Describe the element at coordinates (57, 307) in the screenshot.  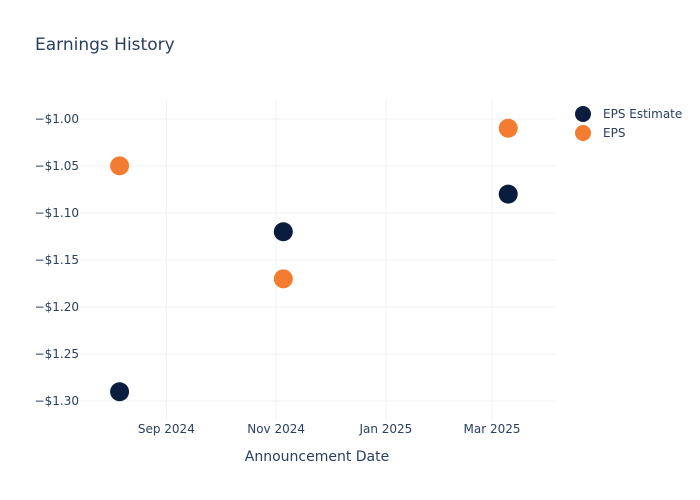
I see `y-tick-label: −$1.20` at that location.